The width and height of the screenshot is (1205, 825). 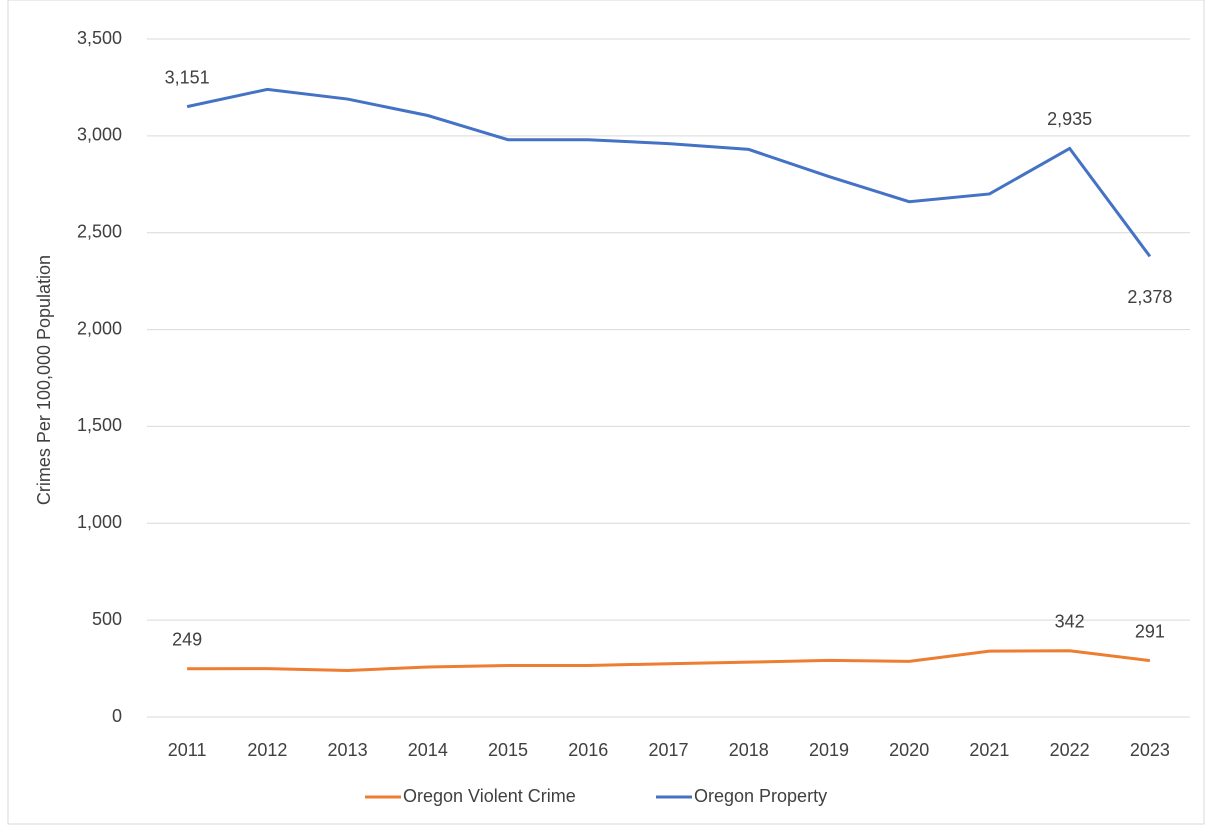 I want to click on x-tick-label: 2019, so click(x=829, y=750).